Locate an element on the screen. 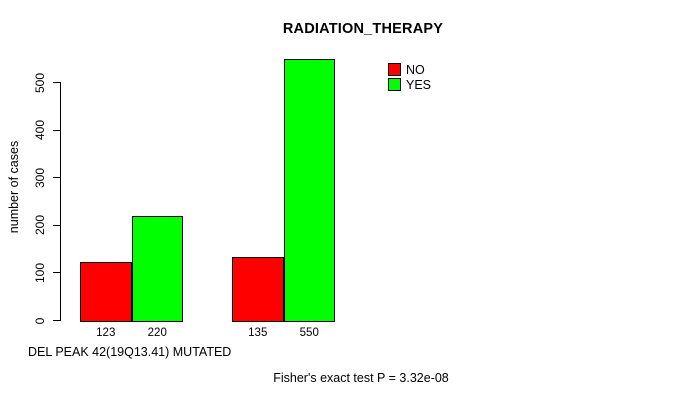 The height and width of the screenshot is (400, 690). legend-swatch-no is located at coordinates (394, 69).